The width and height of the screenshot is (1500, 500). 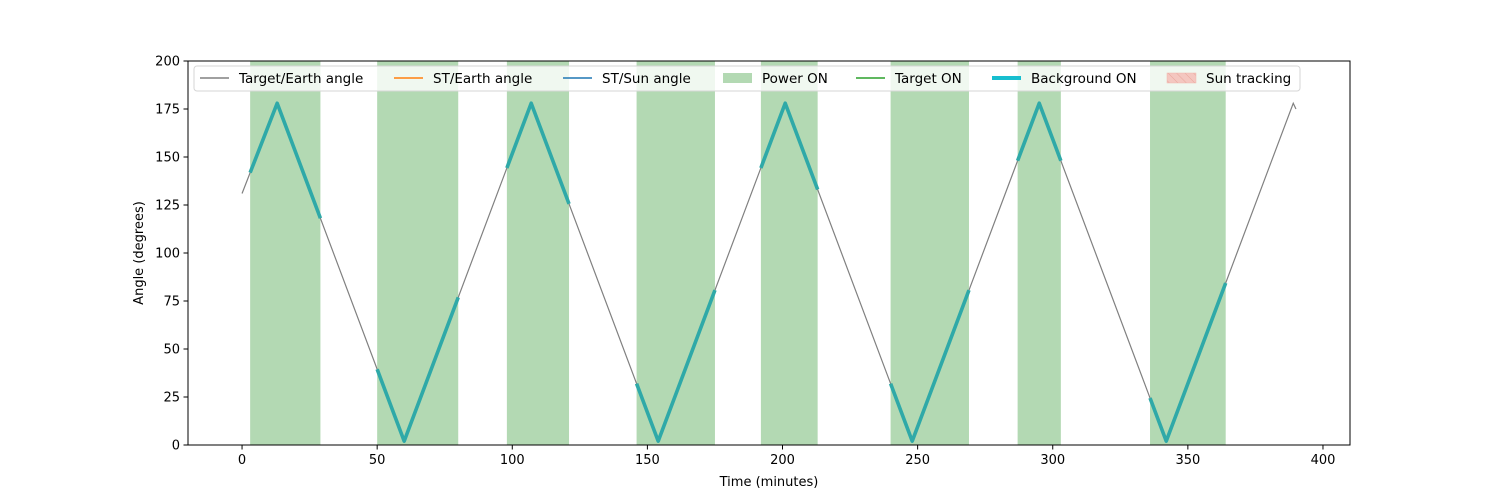 I want to click on legend-label: Target/Earth angle, so click(x=300, y=79).